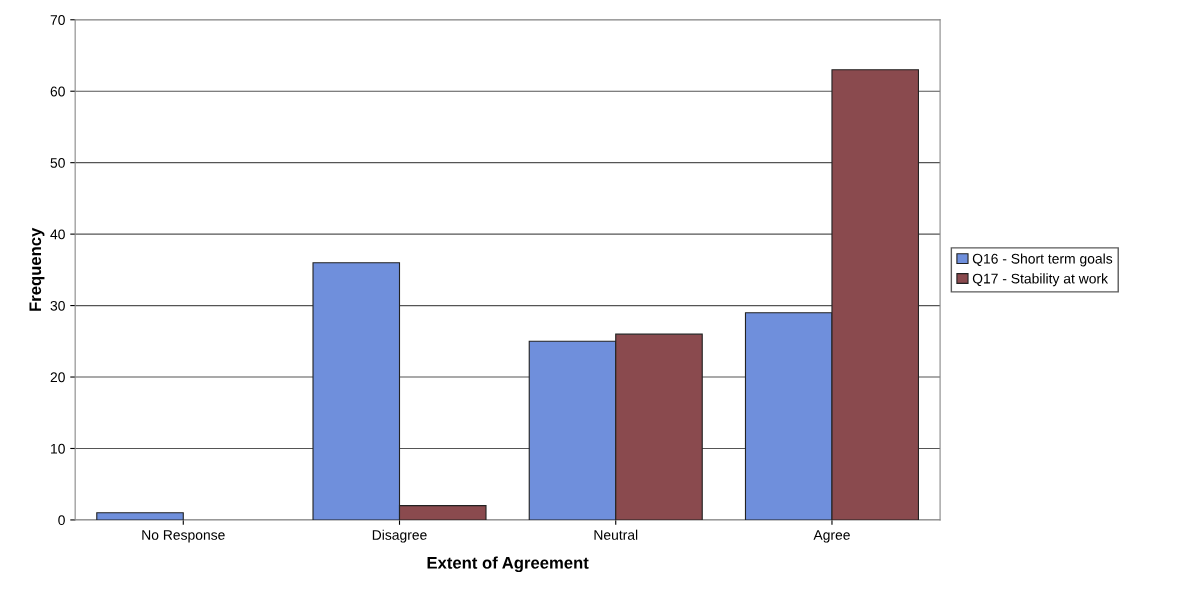 Image resolution: width=1193 pixels, height=599 pixels. What do you see at coordinates (140, 516) in the screenshot?
I see `bar` at bounding box center [140, 516].